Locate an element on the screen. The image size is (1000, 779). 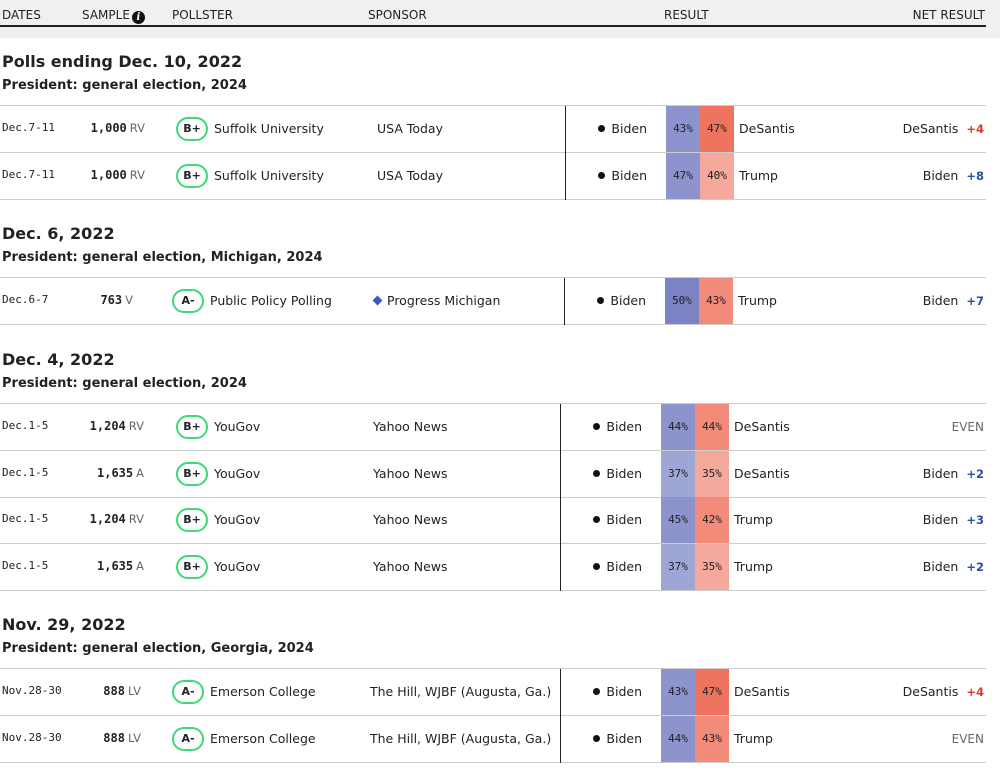
date-heading: Dec. 6, 2022 is located at coordinates (58, 233).